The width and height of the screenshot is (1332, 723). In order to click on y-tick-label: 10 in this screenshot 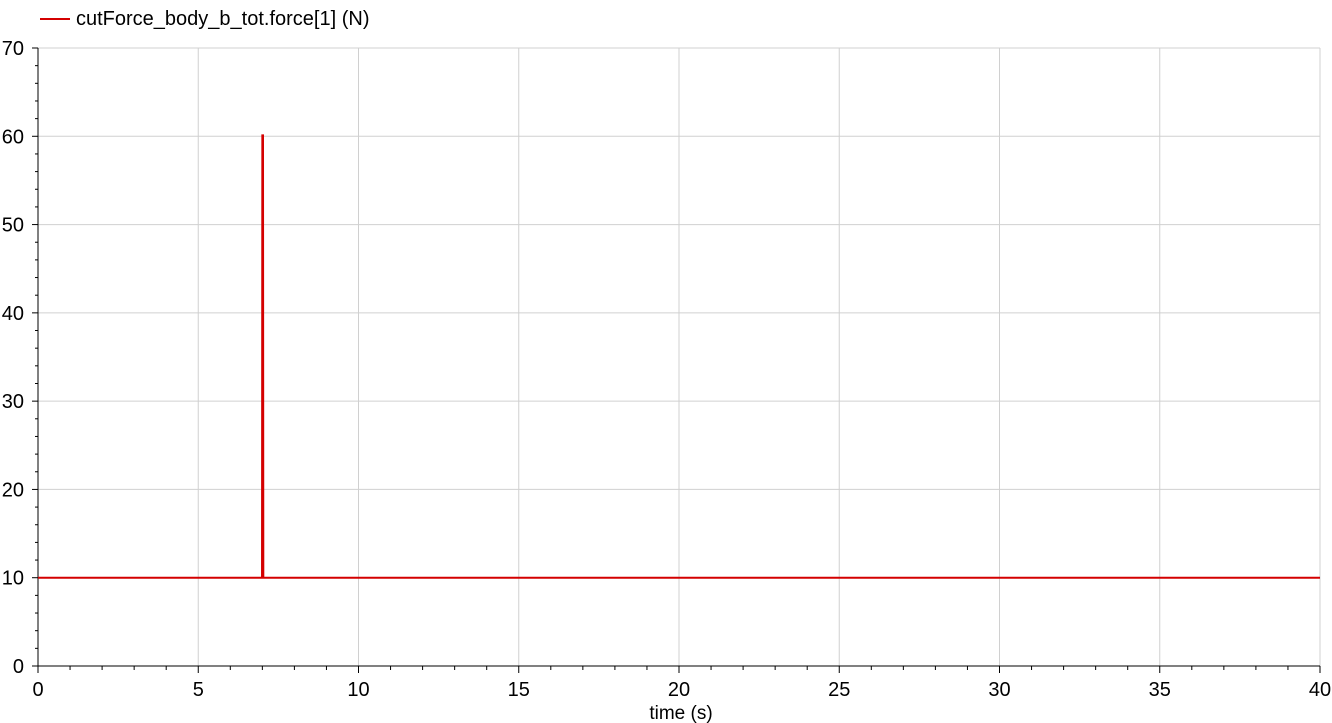, I will do `click(13, 579)`.